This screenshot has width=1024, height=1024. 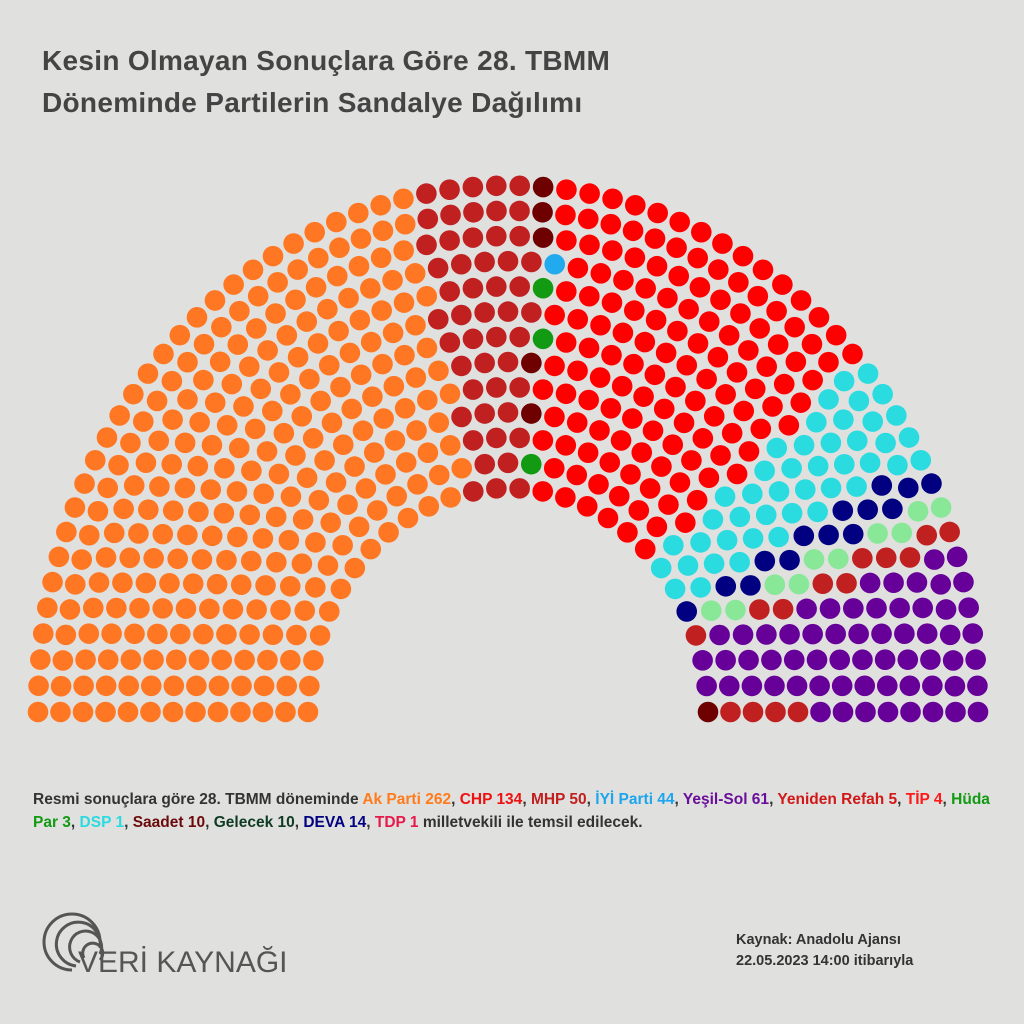 What do you see at coordinates (254, 822) in the screenshot?
I see `party-label: Gelecek 10` at bounding box center [254, 822].